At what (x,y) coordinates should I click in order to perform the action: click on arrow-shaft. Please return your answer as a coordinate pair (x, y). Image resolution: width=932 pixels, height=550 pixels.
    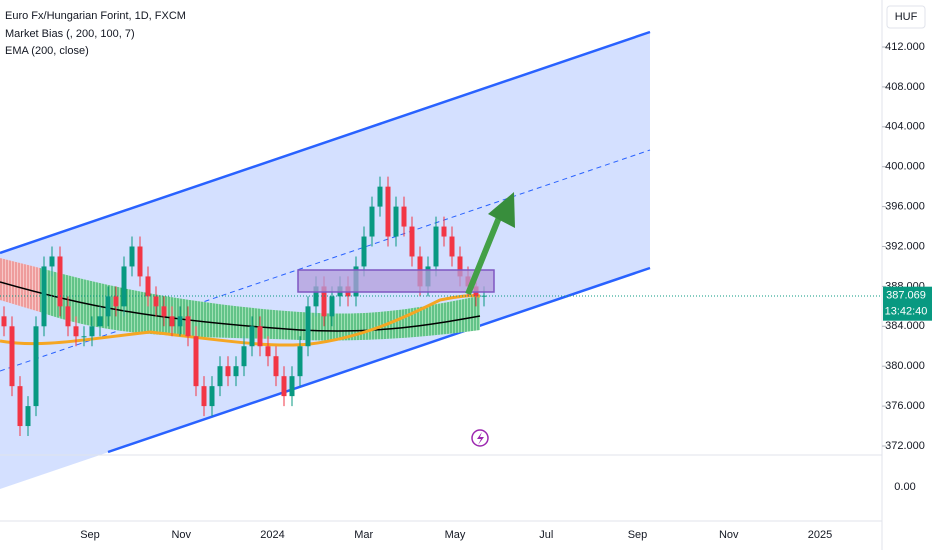
    Looking at the image, I should click on (484, 254).